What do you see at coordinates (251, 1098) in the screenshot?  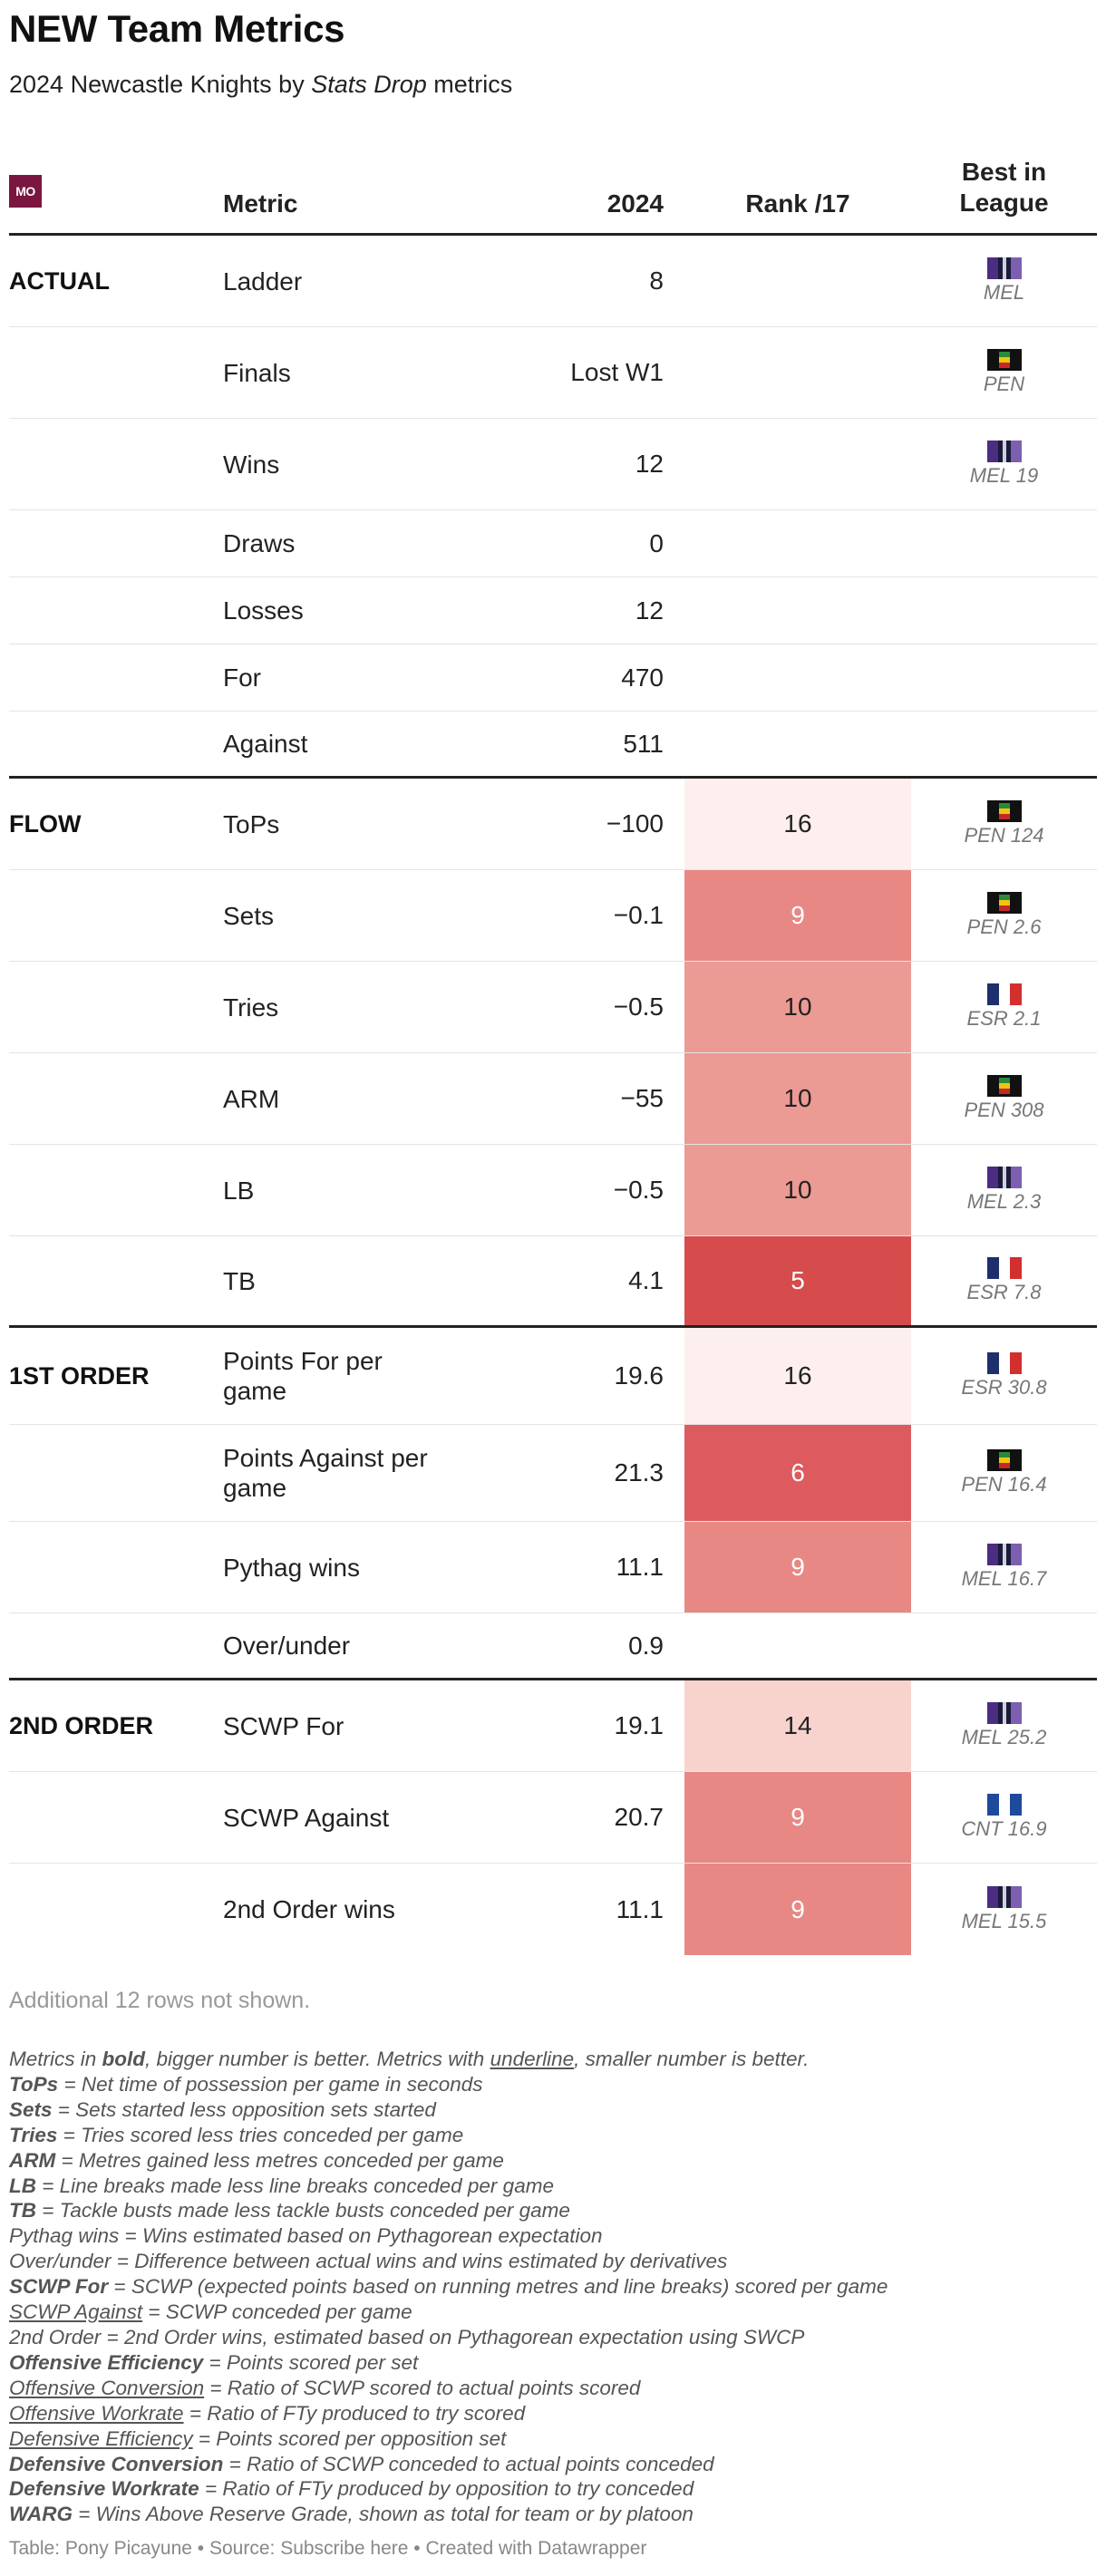 I see `metric-label: ARM` at bounding box center [251, 1098].